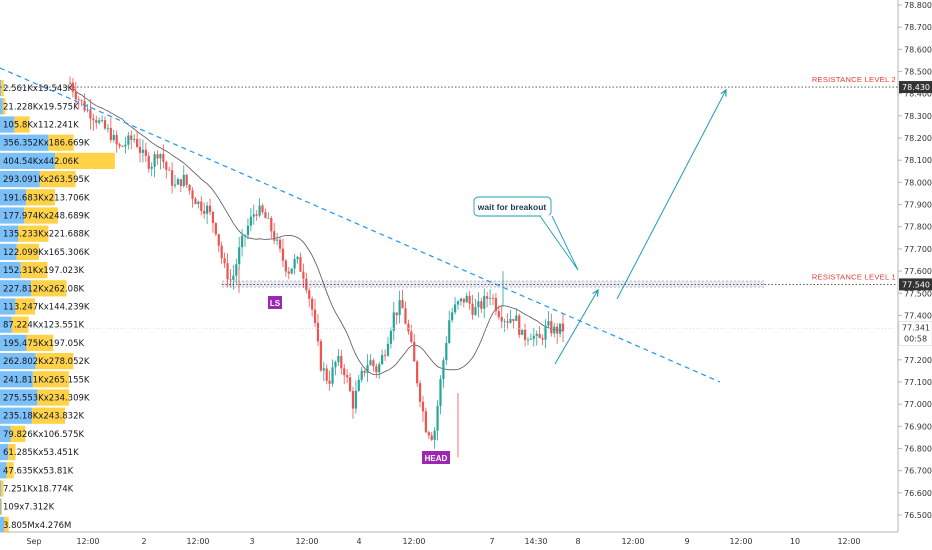  What do you see at coordinates (41, 453) in the screenshot?
I see `volume-profile-label: 61.285Kx53.451K` at bounding box center [41, 453].